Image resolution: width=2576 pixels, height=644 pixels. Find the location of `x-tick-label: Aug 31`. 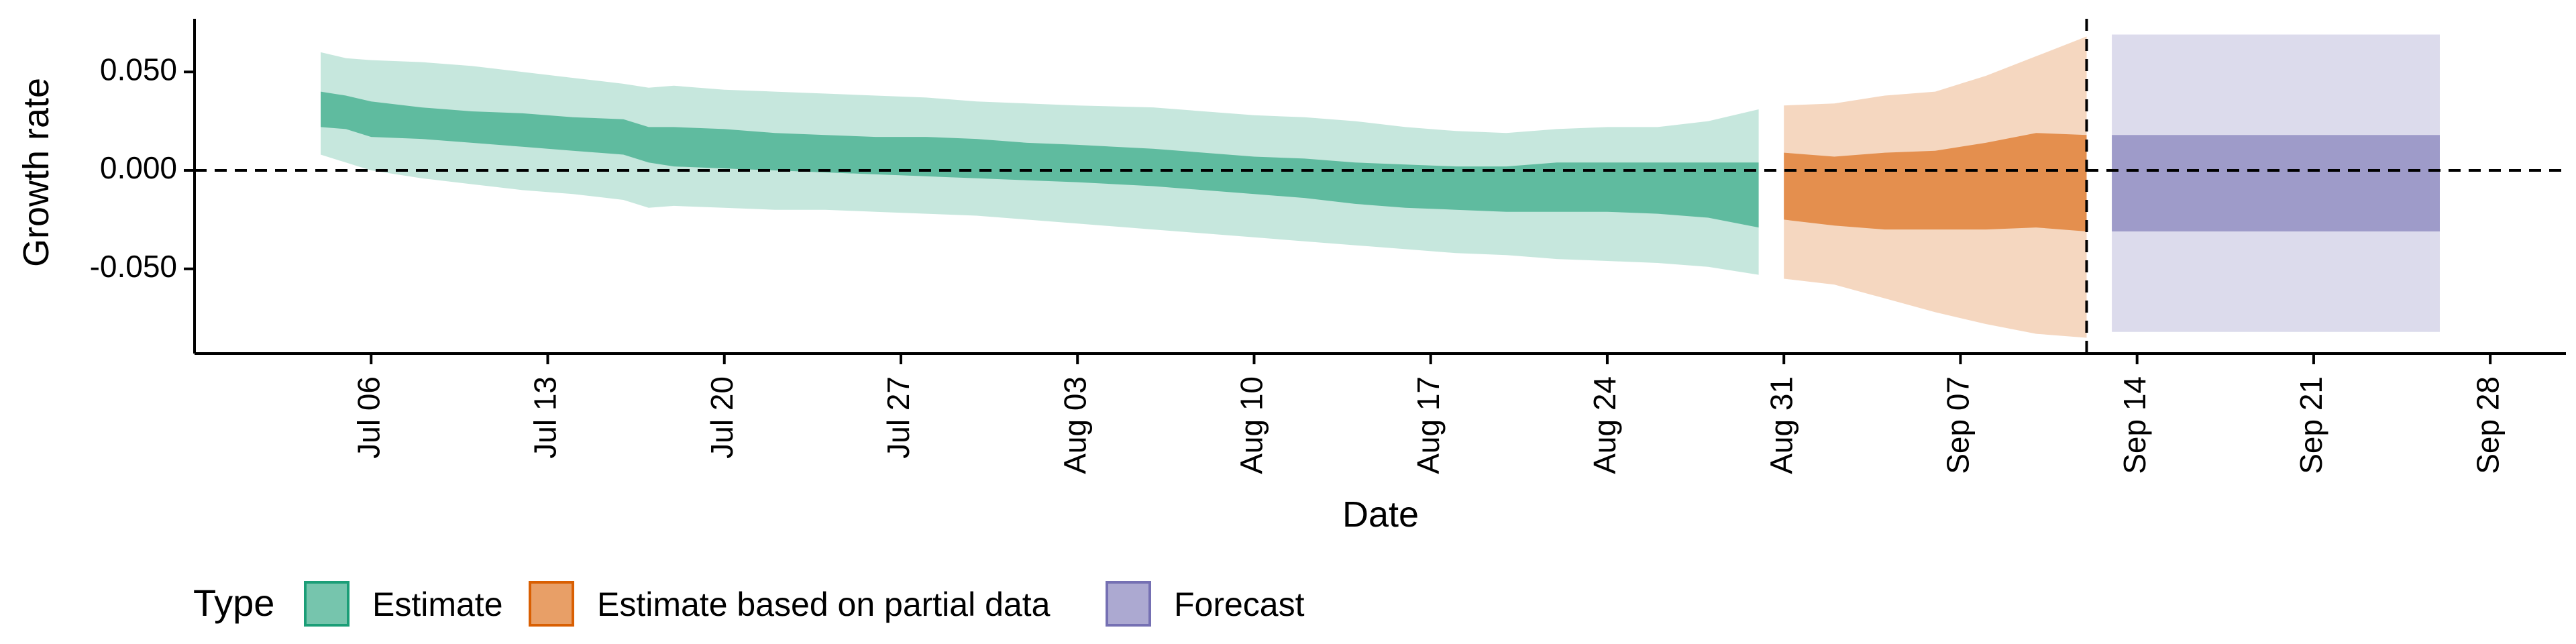

x-tick-label: Aug 31 is located at coordinates (1781, 425).